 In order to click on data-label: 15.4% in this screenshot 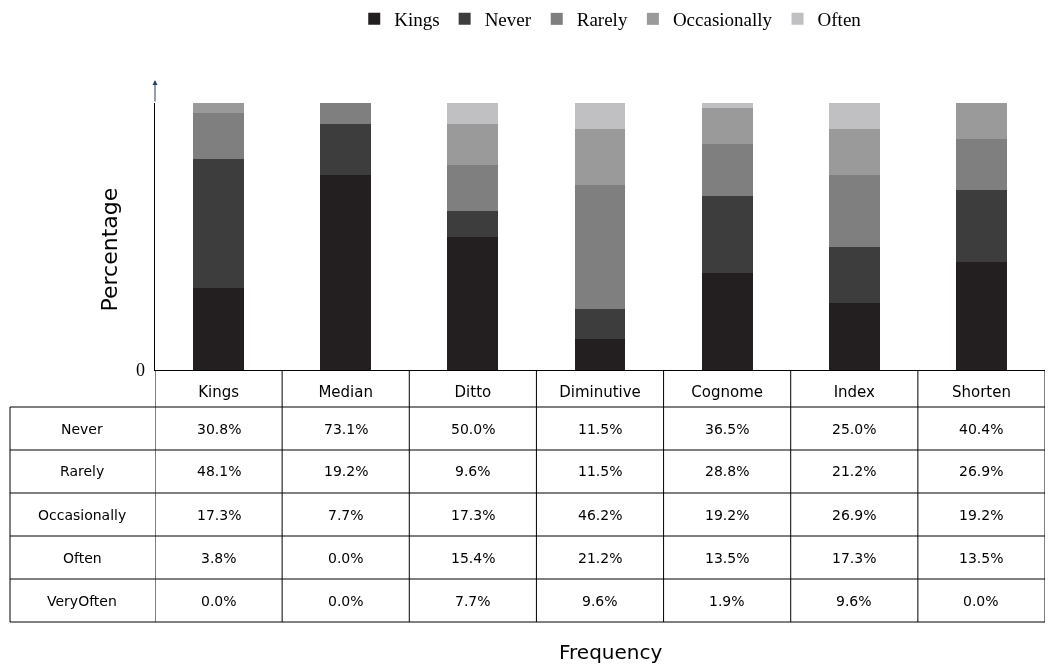, I will do `click(473, 558)`.